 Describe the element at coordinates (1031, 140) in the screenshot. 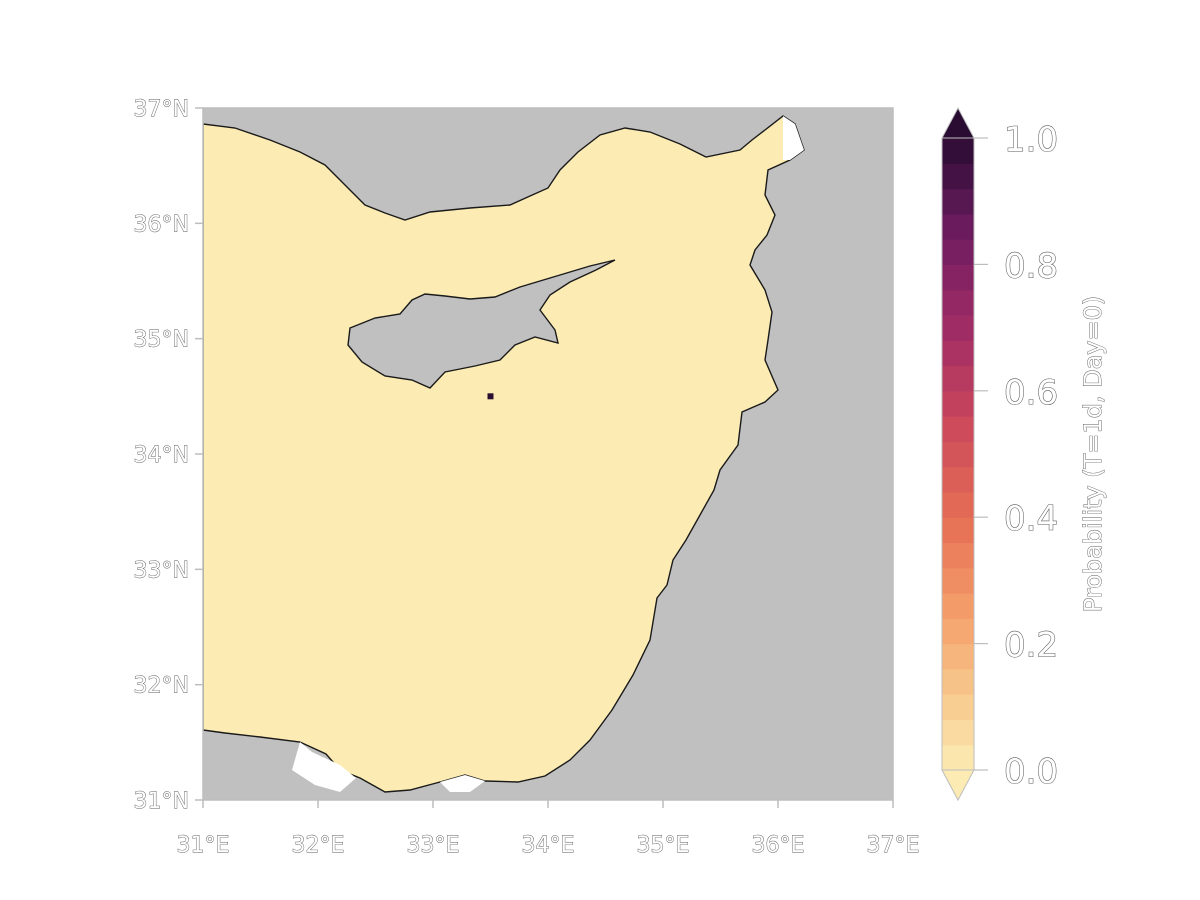

I see `colorbar-tick-label: 1.0` at that location.